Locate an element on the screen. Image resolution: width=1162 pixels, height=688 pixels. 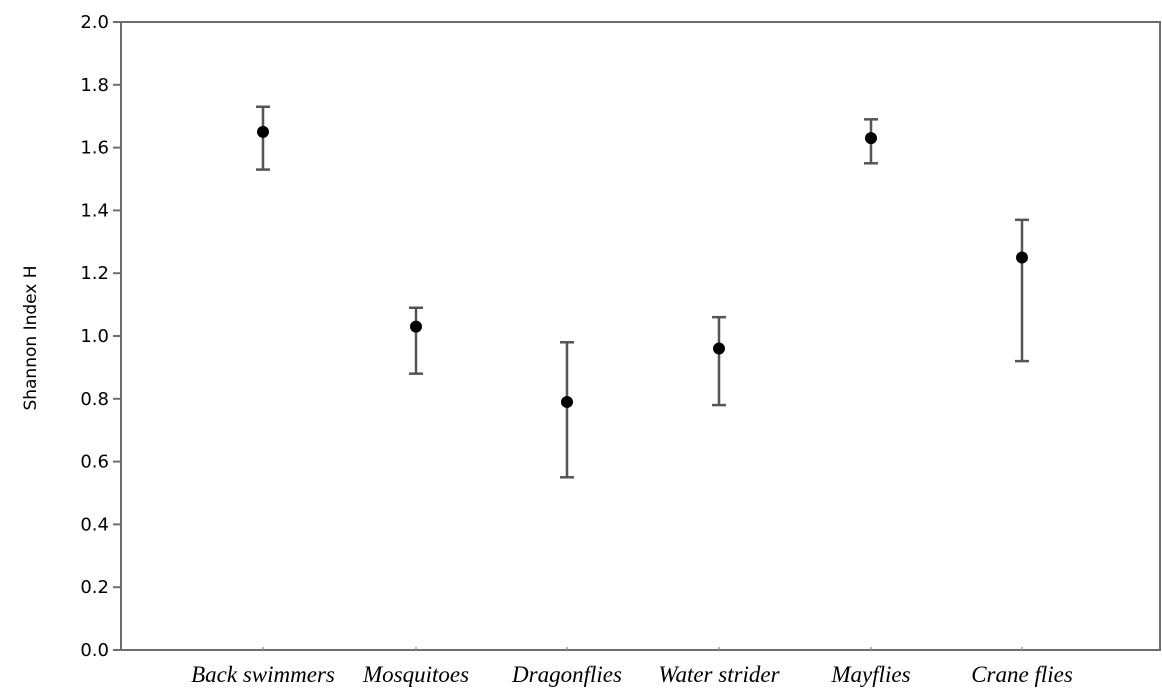
y-tick-label: 1.2 is located at coordinates (94, 273).